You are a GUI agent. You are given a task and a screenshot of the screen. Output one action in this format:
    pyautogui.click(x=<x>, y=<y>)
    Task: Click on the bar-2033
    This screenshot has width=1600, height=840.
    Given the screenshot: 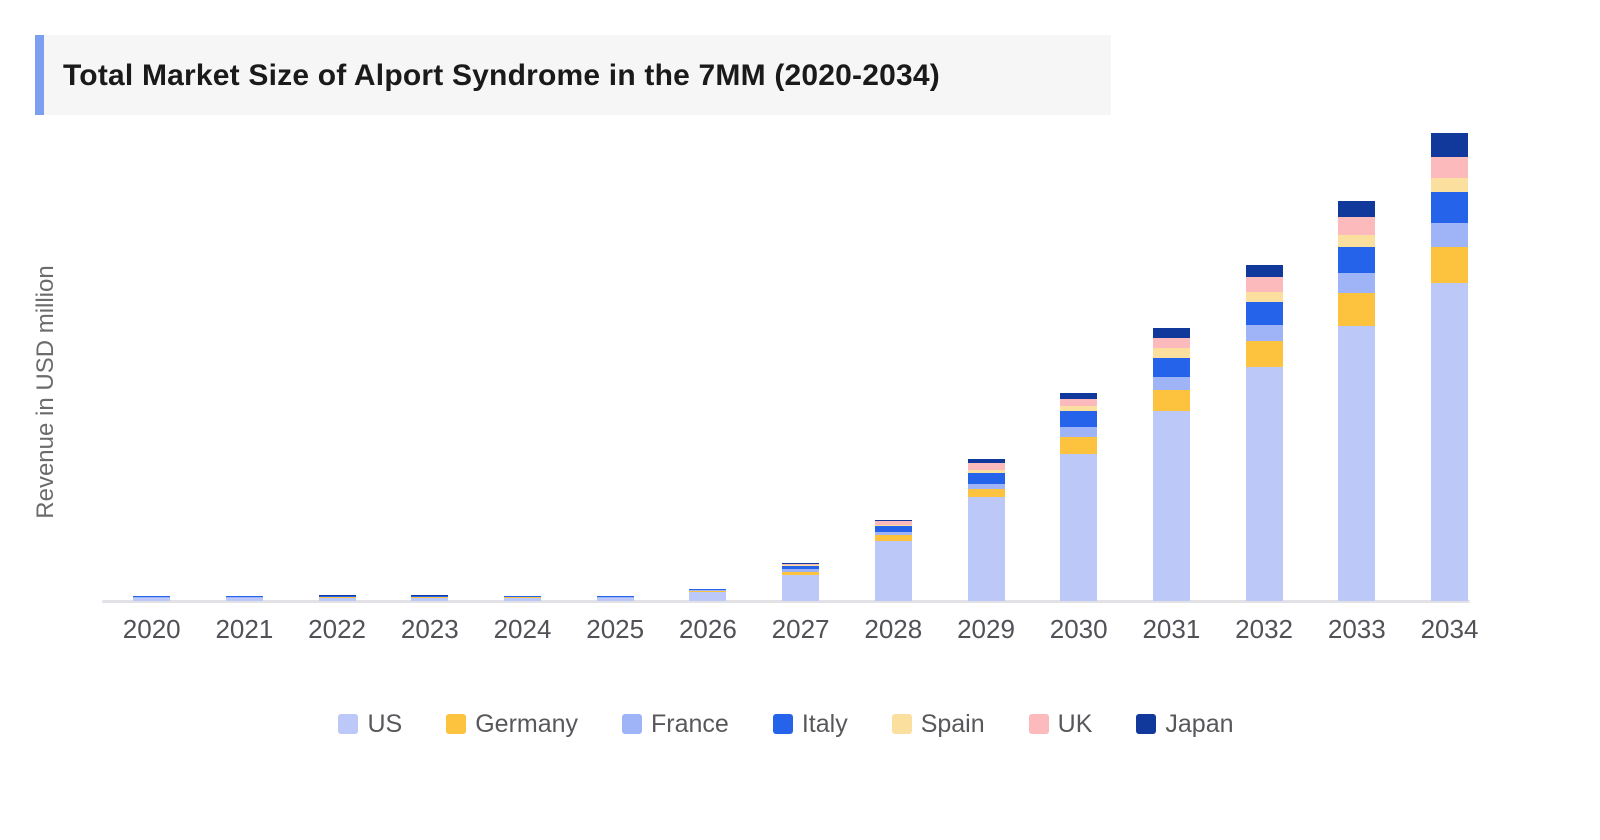 What is the action you would take?
    pyautogui.click(x=1357, y=401)
    